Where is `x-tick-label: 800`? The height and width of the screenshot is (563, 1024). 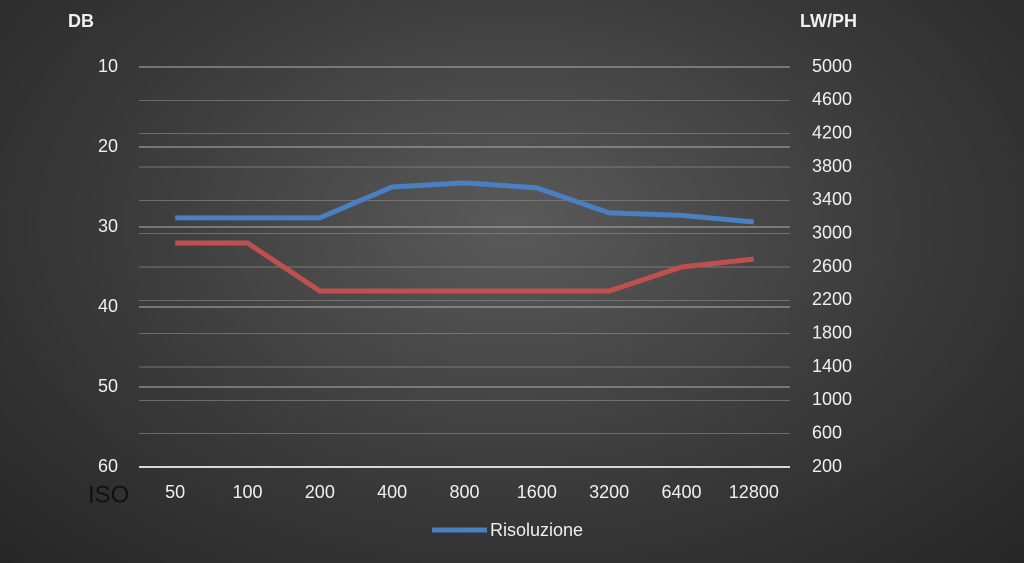 x-tick-label: 800 is located at coordinates (464, 492).